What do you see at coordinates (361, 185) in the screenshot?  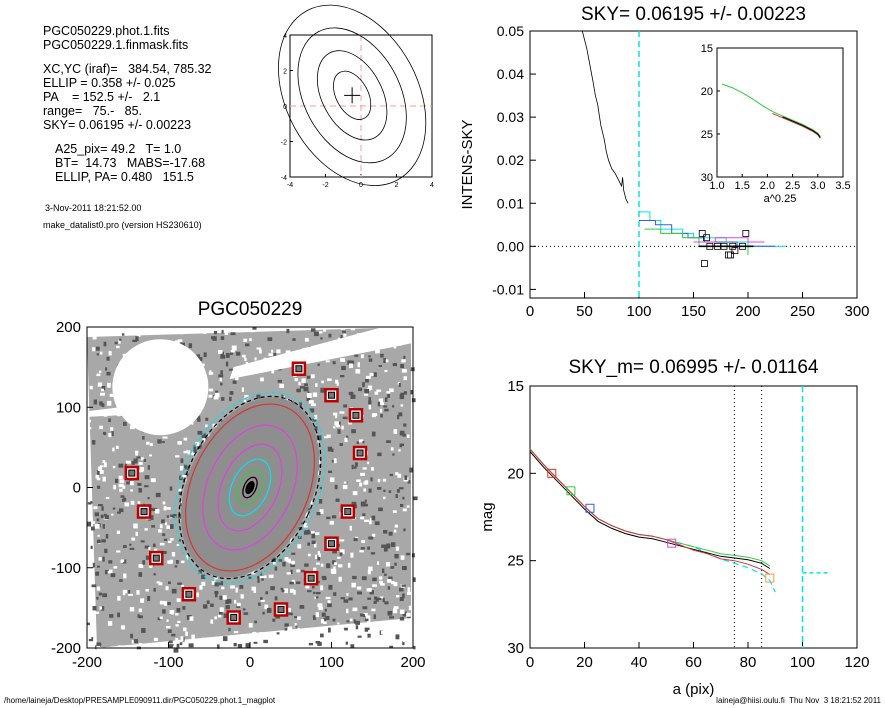 I see `contour-xtick-label: 0` at bounding box center [361, 185].